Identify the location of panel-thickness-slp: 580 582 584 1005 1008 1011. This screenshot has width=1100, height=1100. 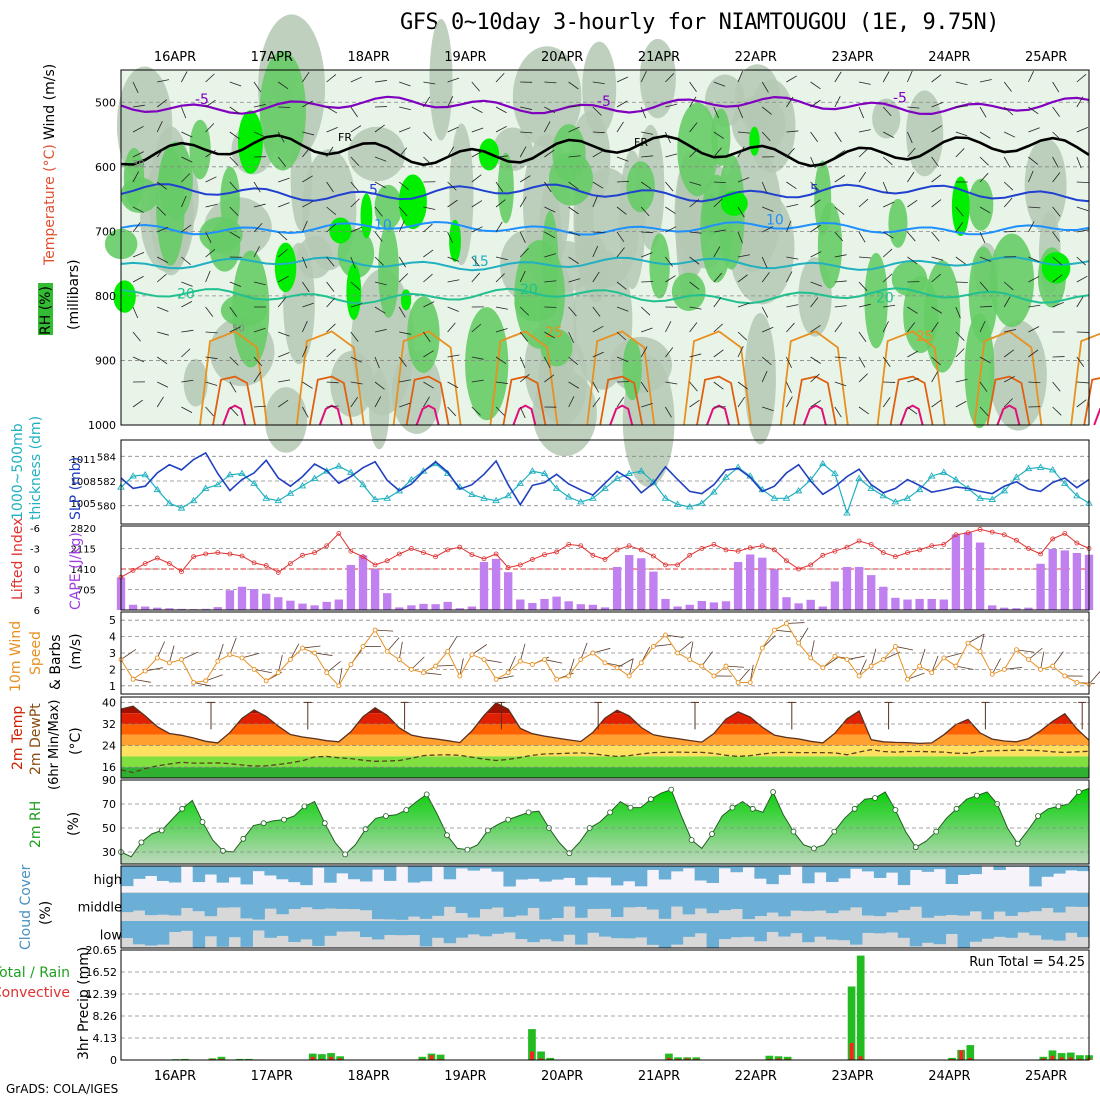
(582, 482).